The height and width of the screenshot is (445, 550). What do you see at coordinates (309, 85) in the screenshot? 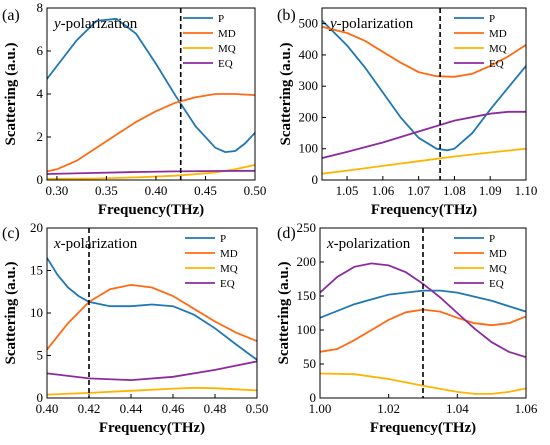
I see `y-tick-label: 300` at bounding box center [309, 85].